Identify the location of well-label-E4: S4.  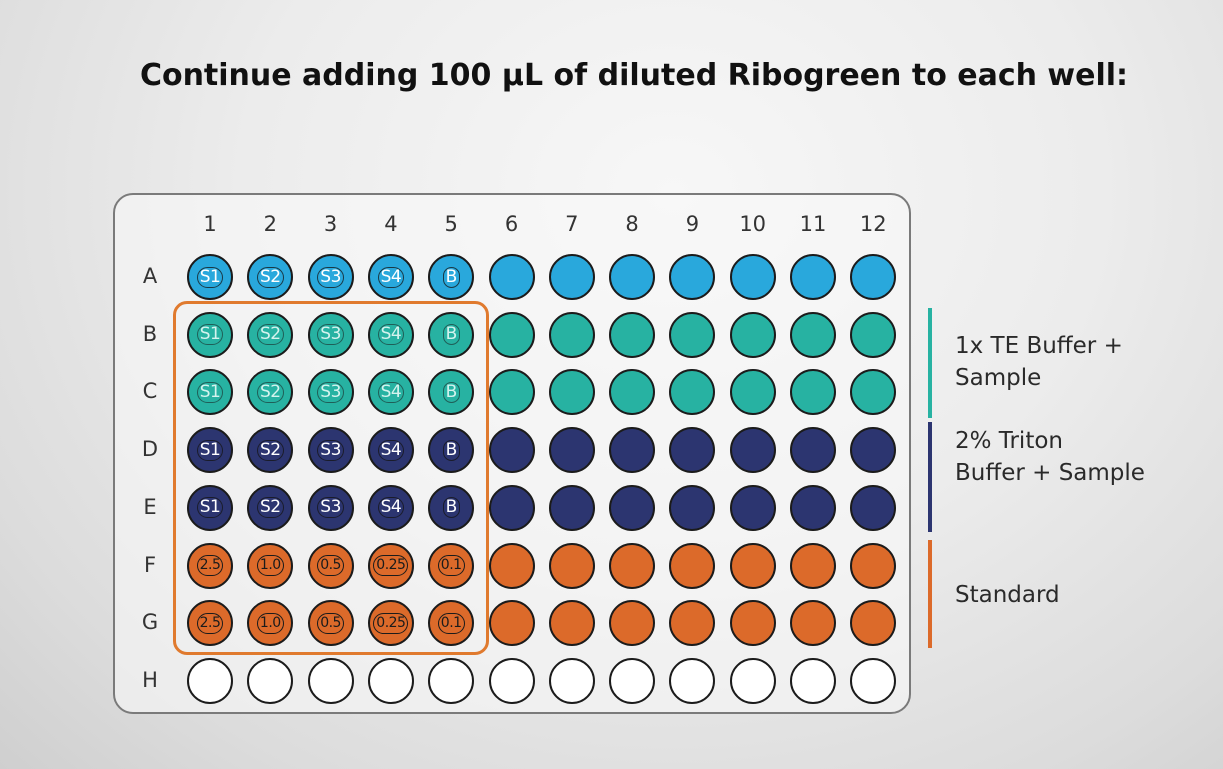
(391, 508).